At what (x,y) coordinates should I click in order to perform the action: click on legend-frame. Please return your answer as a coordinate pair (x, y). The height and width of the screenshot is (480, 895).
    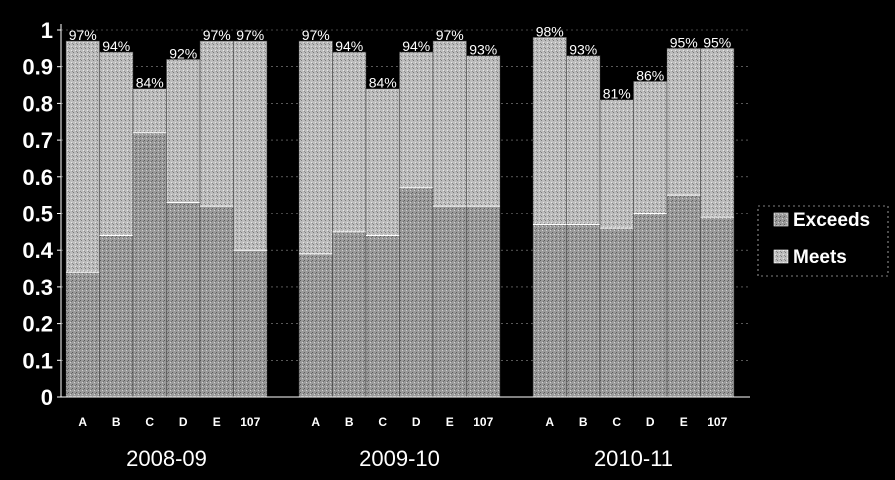
    Looking at the image, I should click on (823, 241).